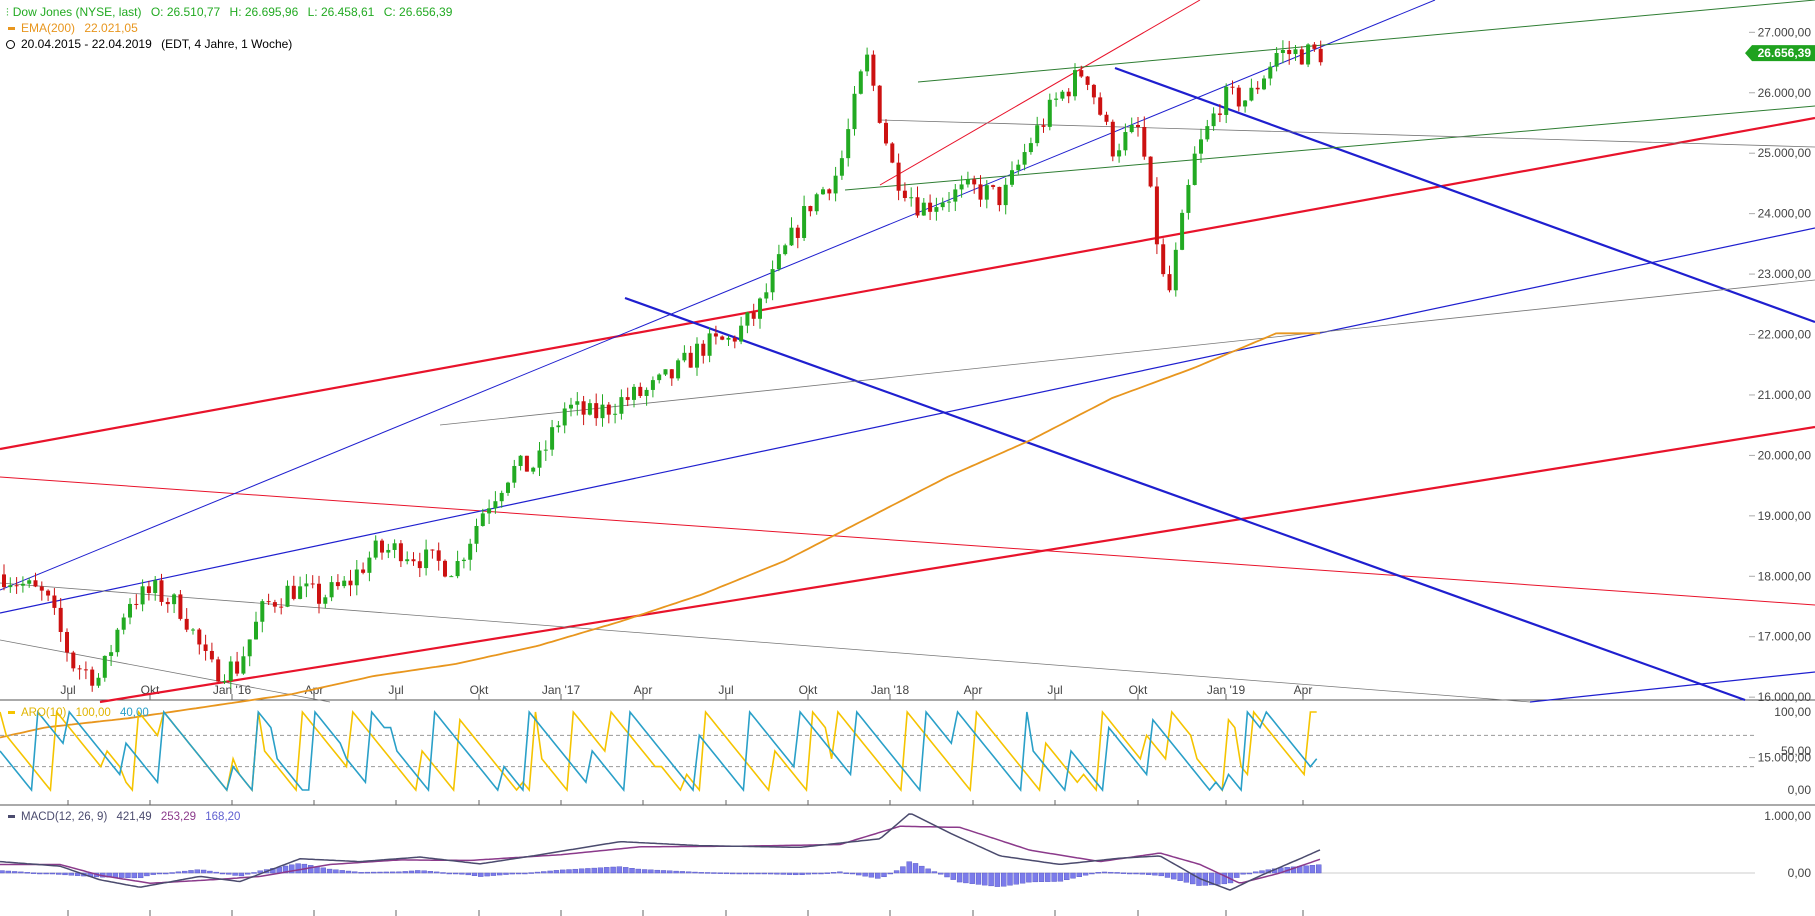 The height and width of the screenshot is (916, 1815). What do you see at coordinates (1787, 816) in the screenshot?
I see `macd-axis-label: 1.000,00` at bounding box center [1787, 816].